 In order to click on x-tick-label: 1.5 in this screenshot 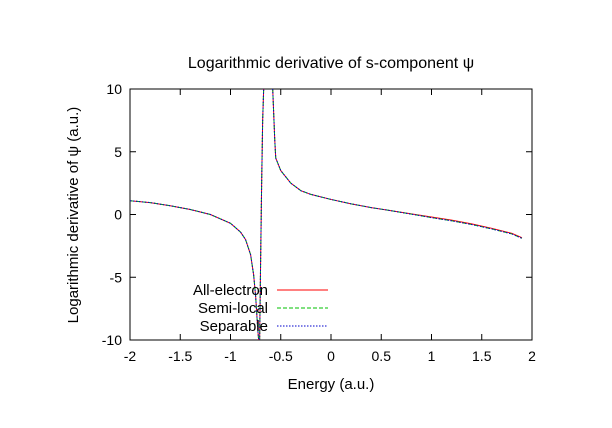, I will do `click(482, 356)`.